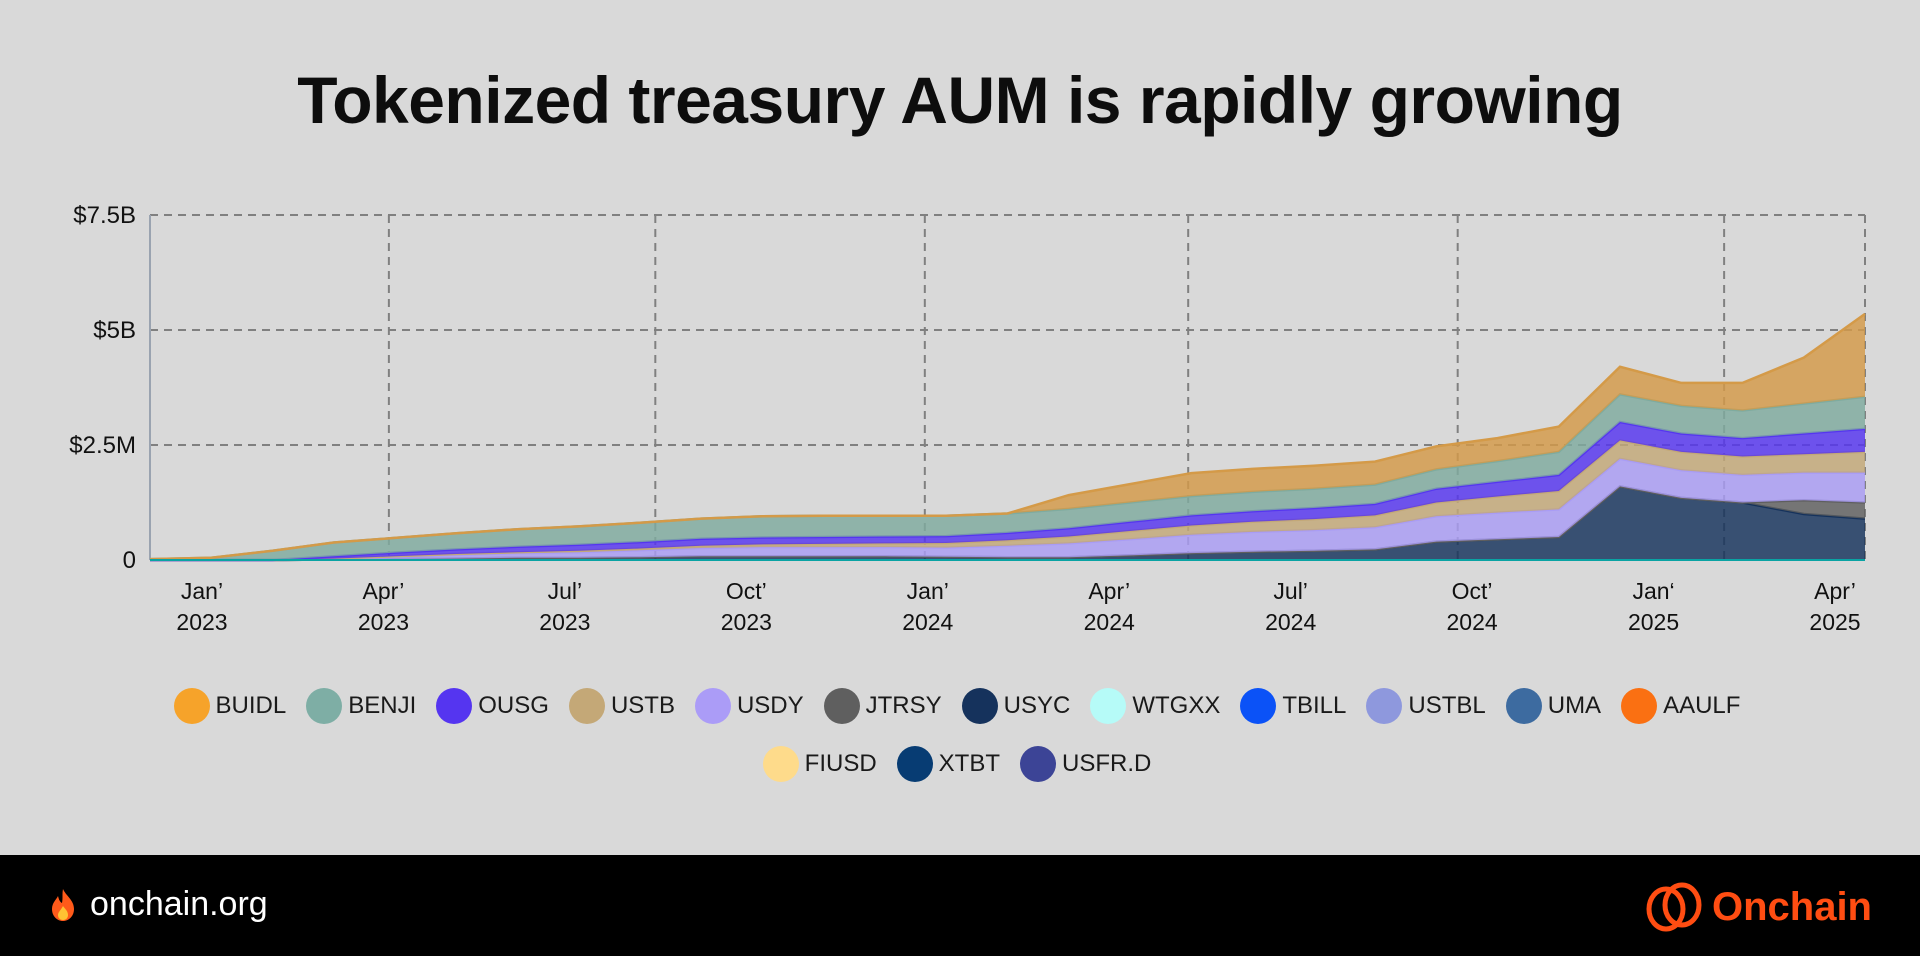  Describe the element at coordinates (382, 705) in the screenshot. I see `legend-label: BENJI` at that location.